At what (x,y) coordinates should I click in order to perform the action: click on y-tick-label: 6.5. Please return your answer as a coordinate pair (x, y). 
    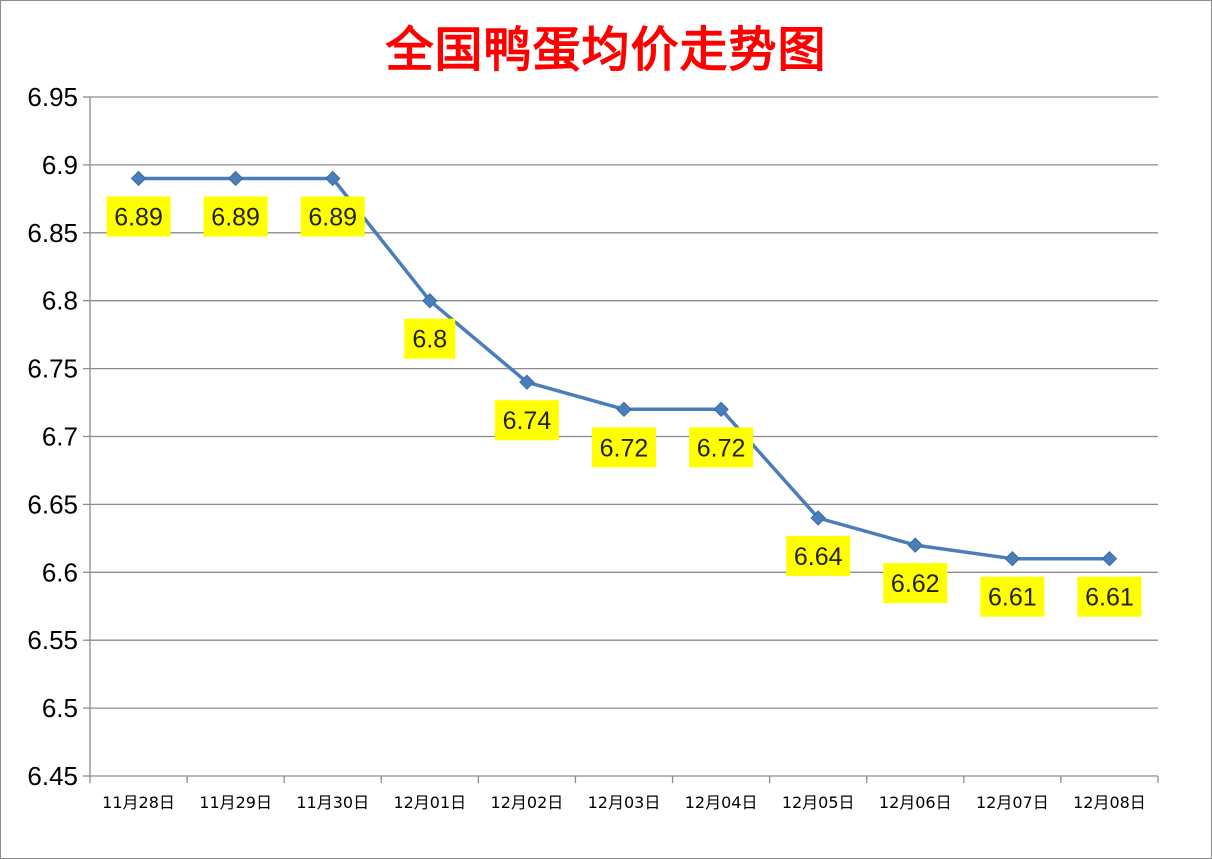
    Looking at the image, I should click on (60, 708).